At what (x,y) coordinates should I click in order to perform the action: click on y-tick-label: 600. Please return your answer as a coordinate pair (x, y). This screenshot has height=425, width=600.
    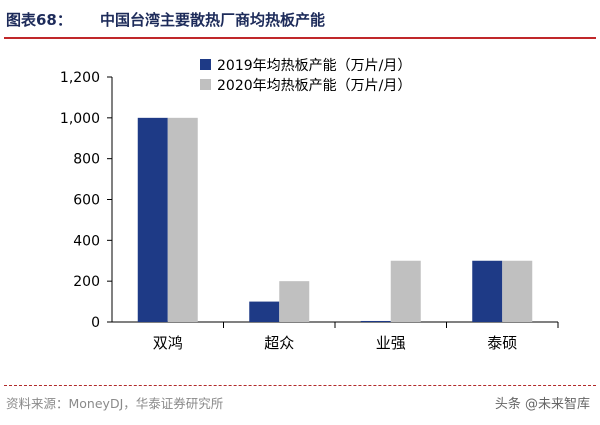
    Looking at the image, I should click on (86, 201).